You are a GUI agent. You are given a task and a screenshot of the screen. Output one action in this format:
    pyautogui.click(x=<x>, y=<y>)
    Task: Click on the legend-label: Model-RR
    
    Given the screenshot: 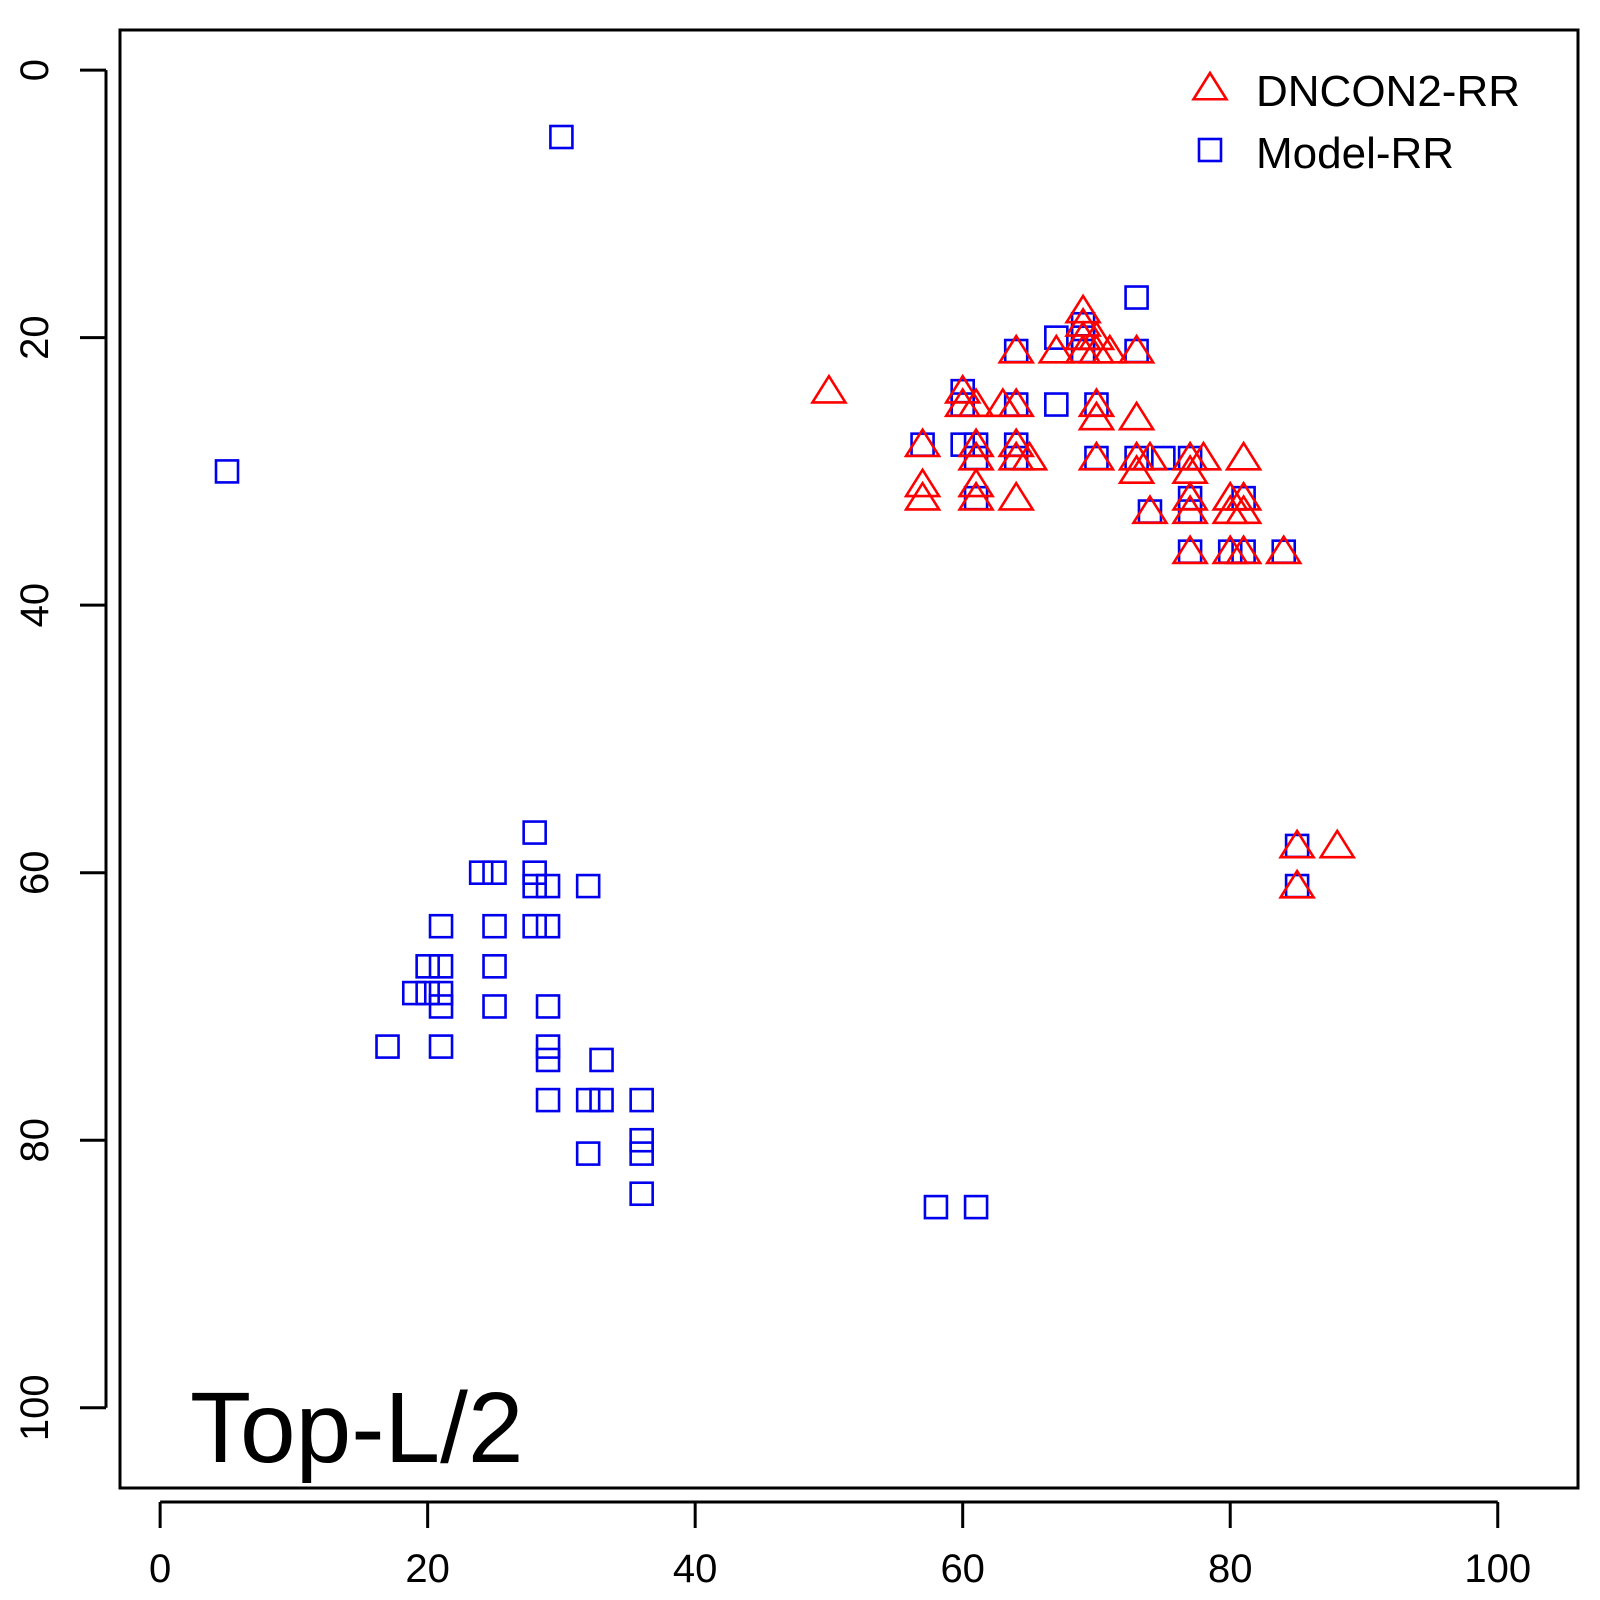 What is the action you would take?
    pyautogui.click(x=1355, y=153)
    